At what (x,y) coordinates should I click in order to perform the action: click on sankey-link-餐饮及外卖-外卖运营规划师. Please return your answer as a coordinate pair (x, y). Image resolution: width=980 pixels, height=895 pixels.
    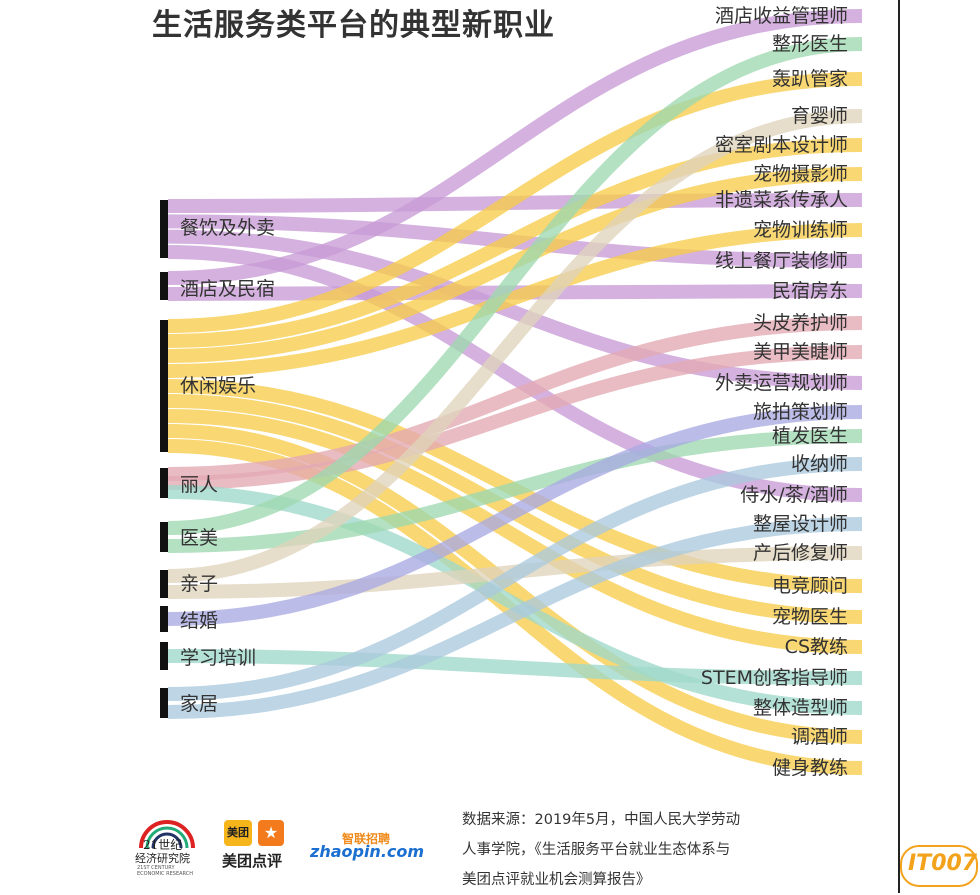
    Looking at the image, I should click on (515, 309).